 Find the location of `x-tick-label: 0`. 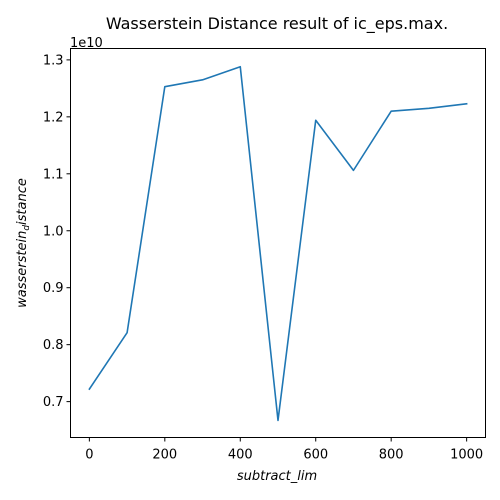

x-tick-label: 0 is located at coordinates (89, 455).